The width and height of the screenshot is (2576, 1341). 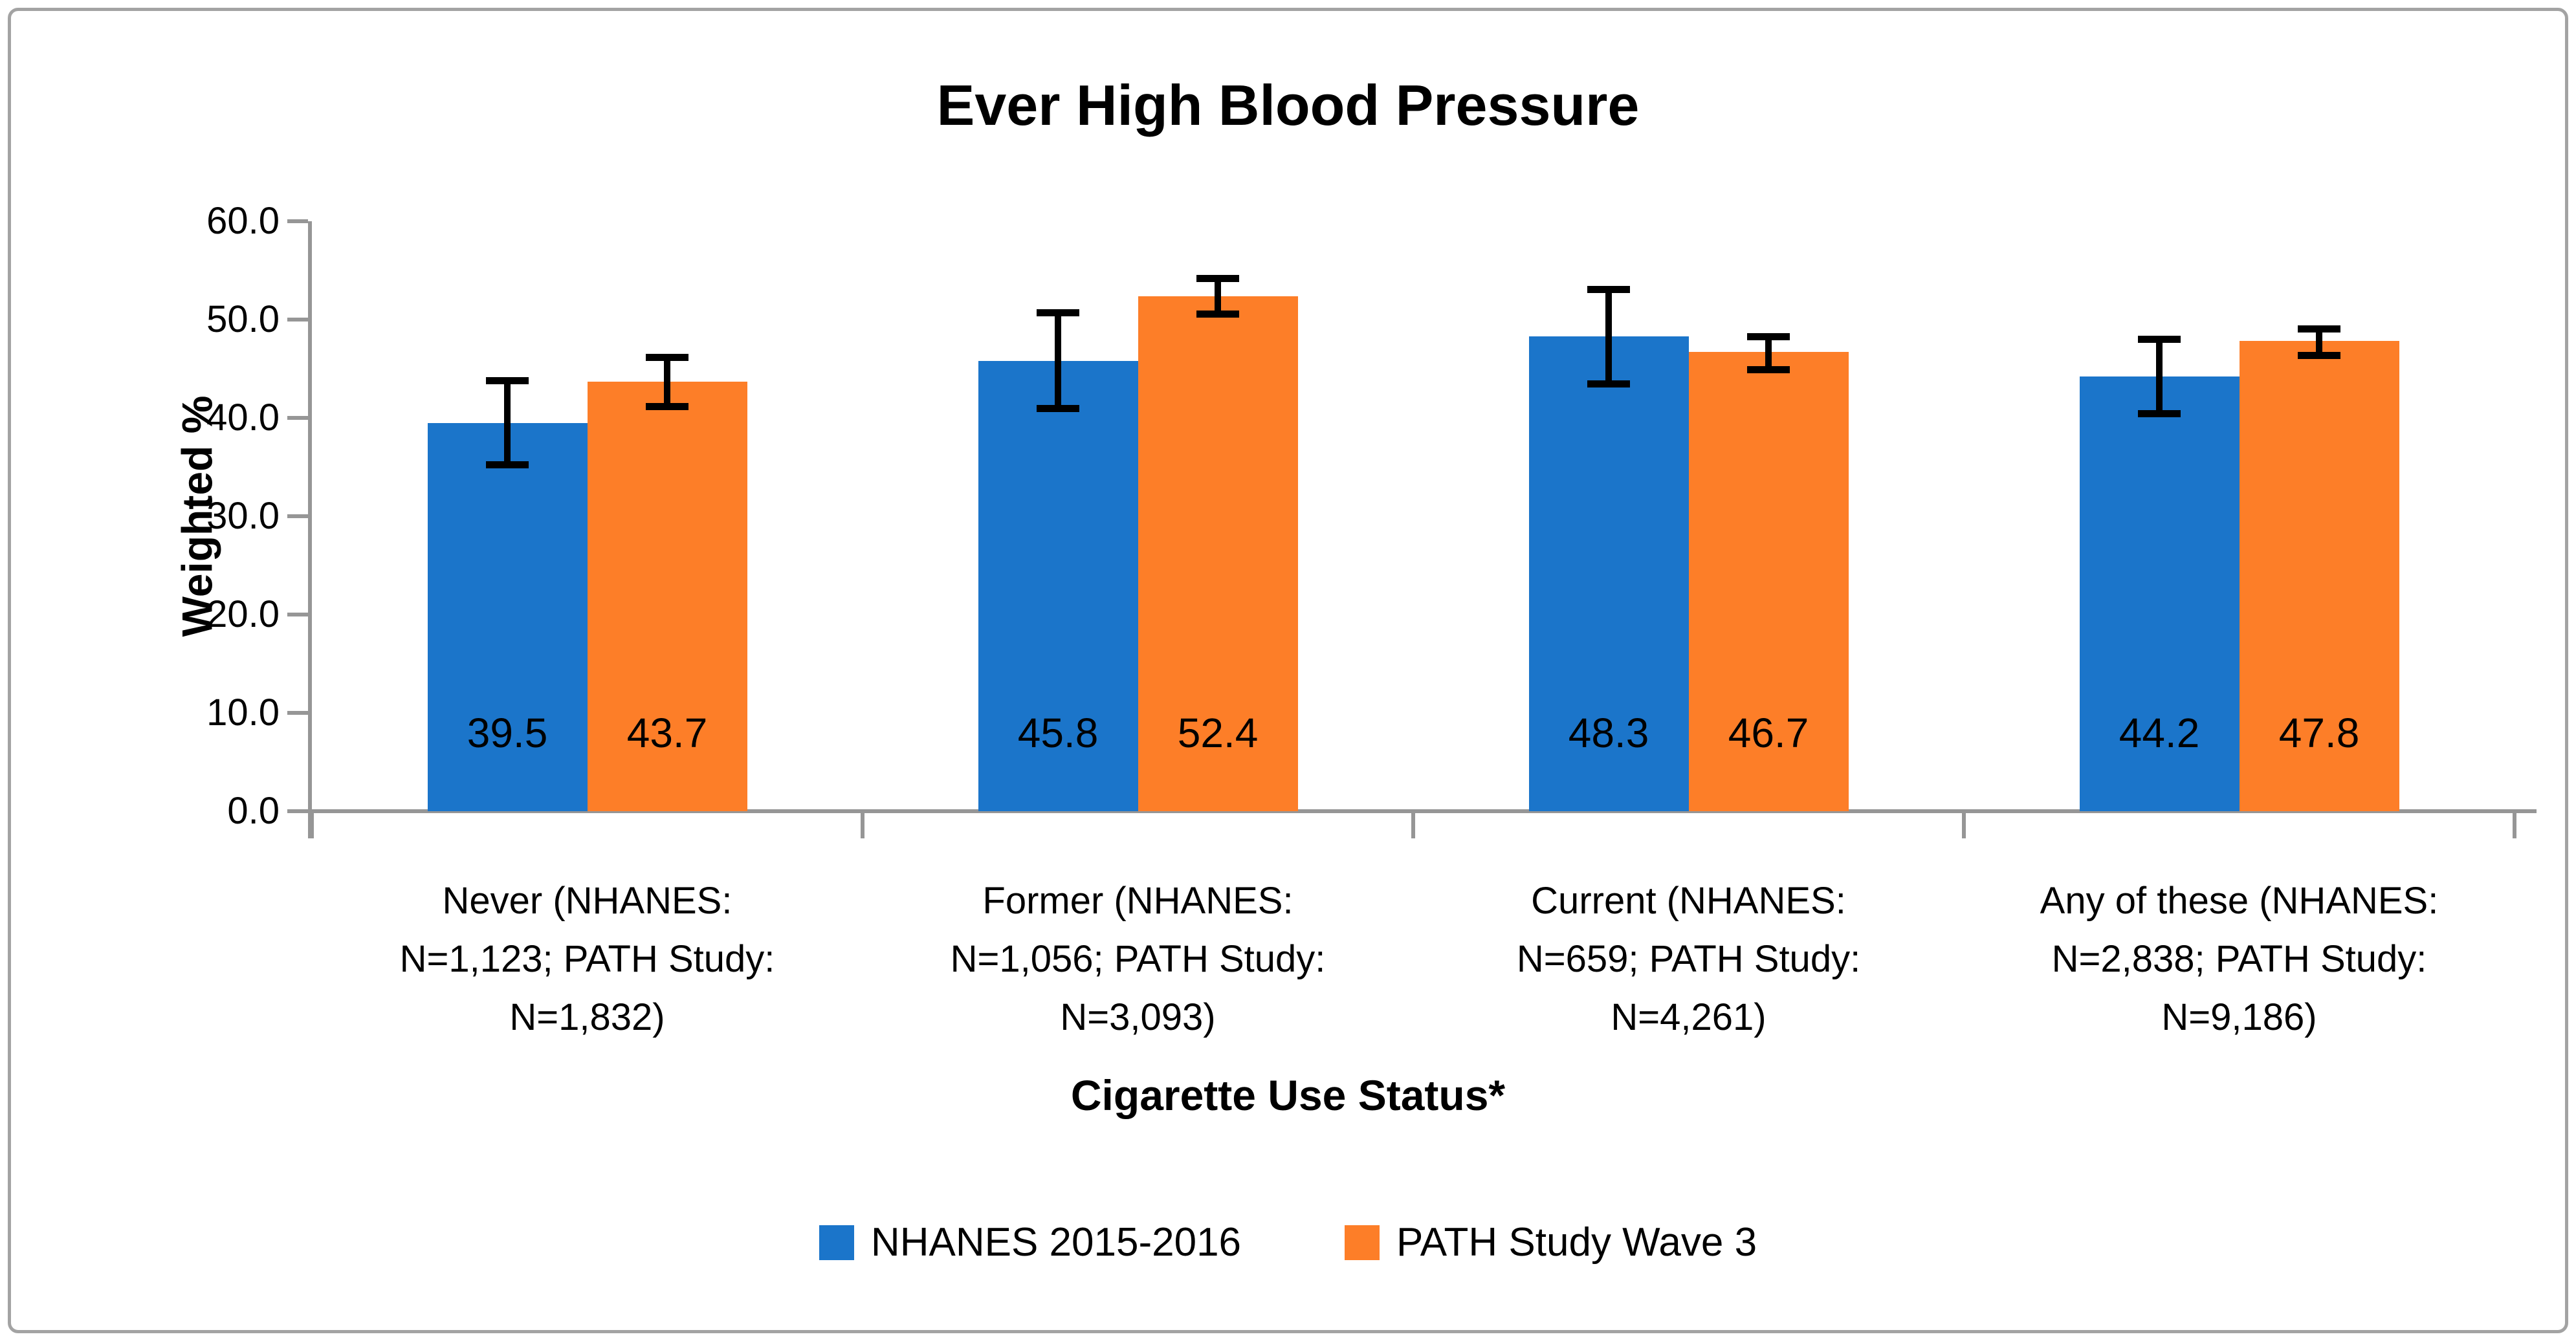 What do you see at coordinates (2159, 733) in the screenshot?
I see `bar-value-label: 44.2` at bounding box center [2159, 733].